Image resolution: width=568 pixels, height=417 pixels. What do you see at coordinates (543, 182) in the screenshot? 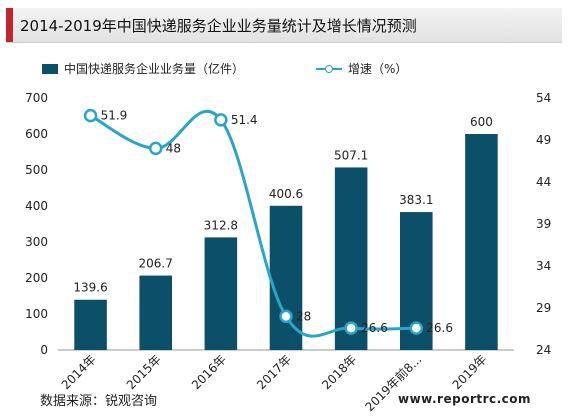
I see `y-tick-right: 44` at bounding box center [543, 182].